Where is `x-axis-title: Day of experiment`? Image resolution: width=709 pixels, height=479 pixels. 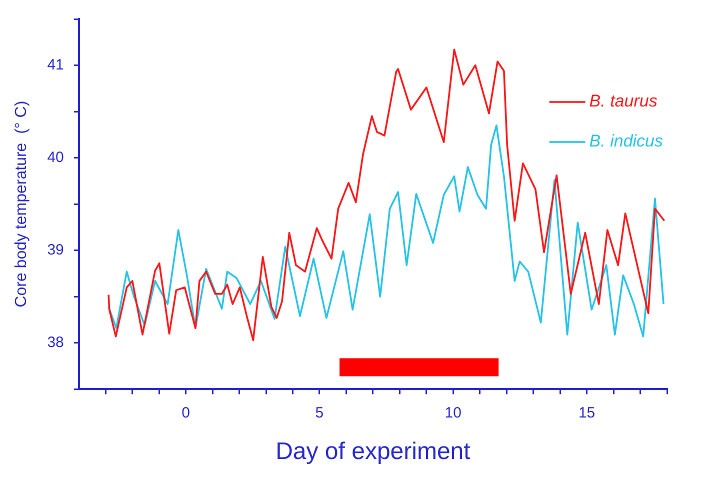 x-axis-title: Day of experiment is located at coordinates (373, 452).